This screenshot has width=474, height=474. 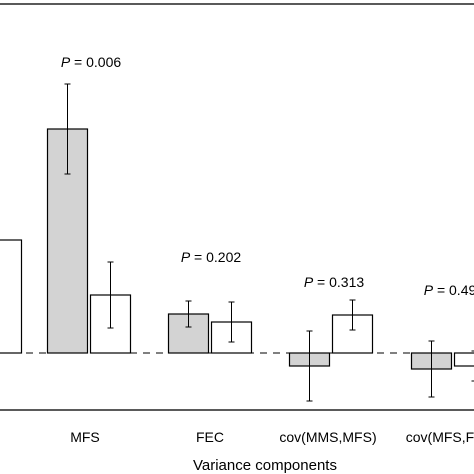 What do you see at coordinates (215, 257) in the screenshot?
I see `p-value-text: = 0.202` at bounding box center [215, 257].